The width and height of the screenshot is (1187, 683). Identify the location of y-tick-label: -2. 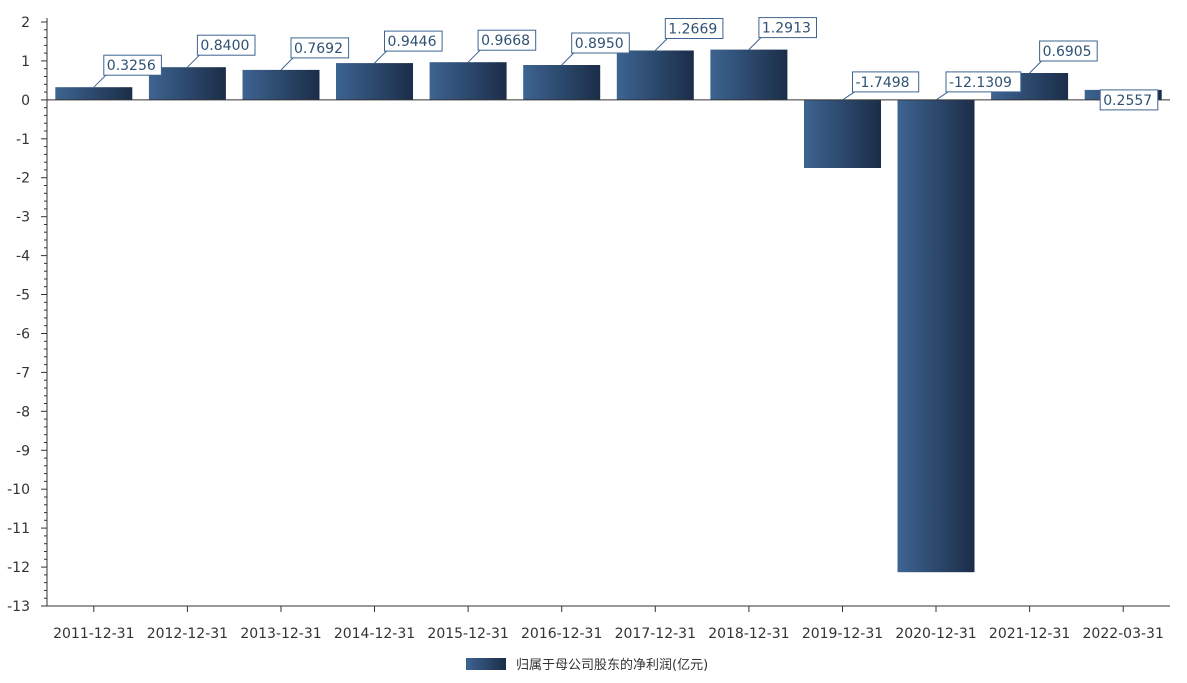
(23, 179).